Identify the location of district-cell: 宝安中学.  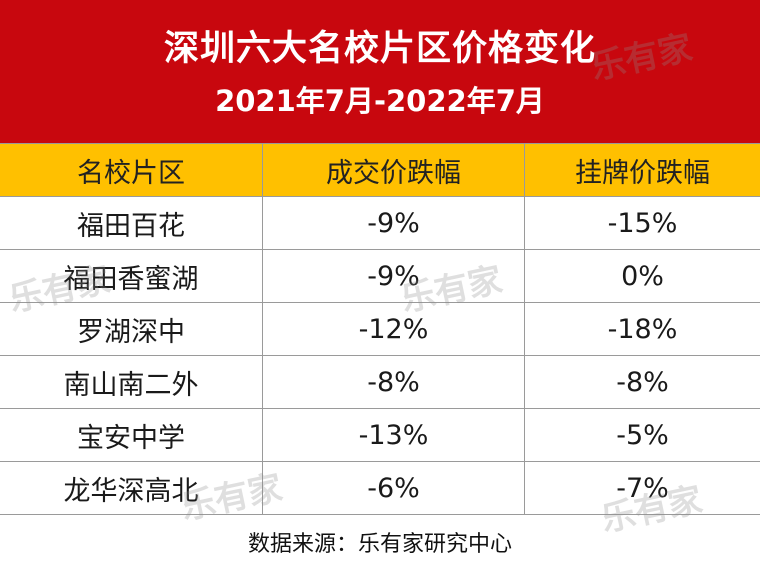
(131, 435).